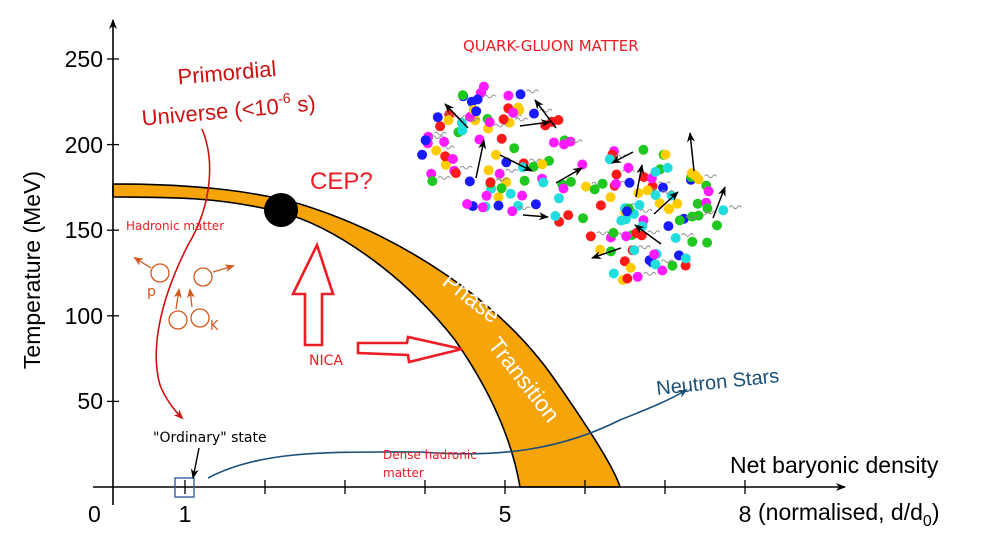 The height and width of the screenshot is (537, 1000). What do you see at coordinates (84, 145) in the screenshot?
I see `y-tick-label-200: 200` at bounding box center [84, 145].